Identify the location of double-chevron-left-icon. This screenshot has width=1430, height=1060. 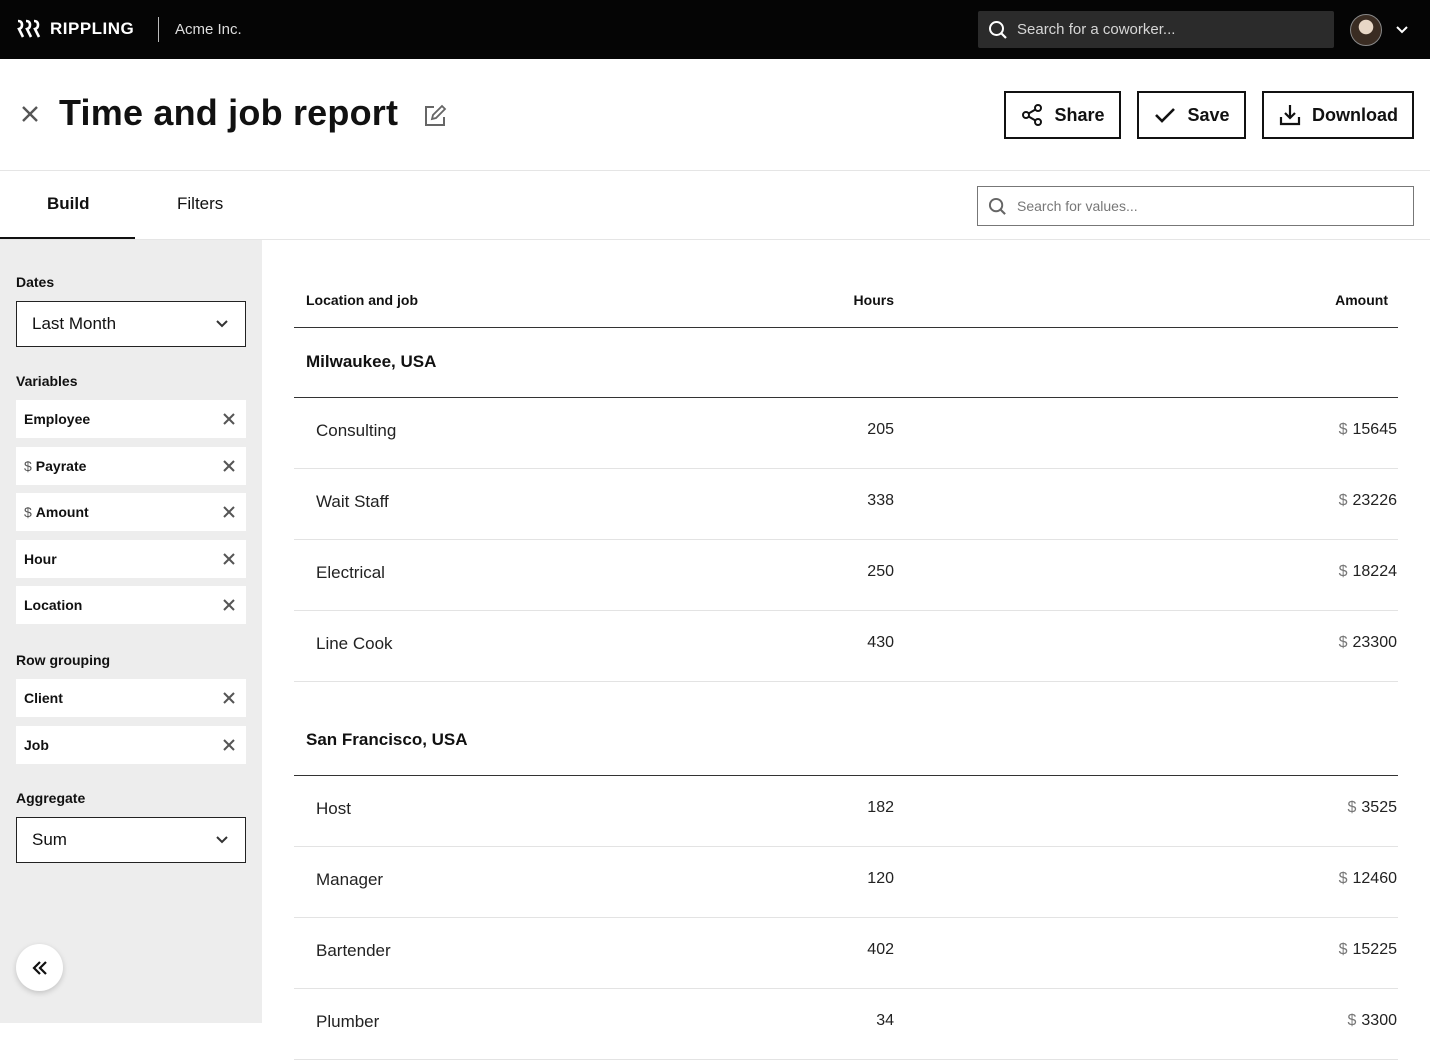
(39, 967).